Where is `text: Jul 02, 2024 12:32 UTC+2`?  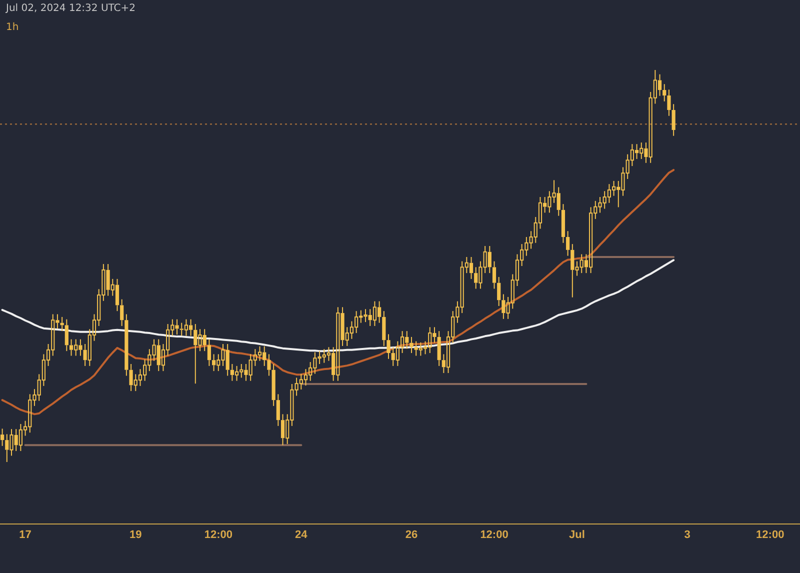 text: Jul 02, 2024 12:32 UTC+2 is located at coordinates (70, 8).